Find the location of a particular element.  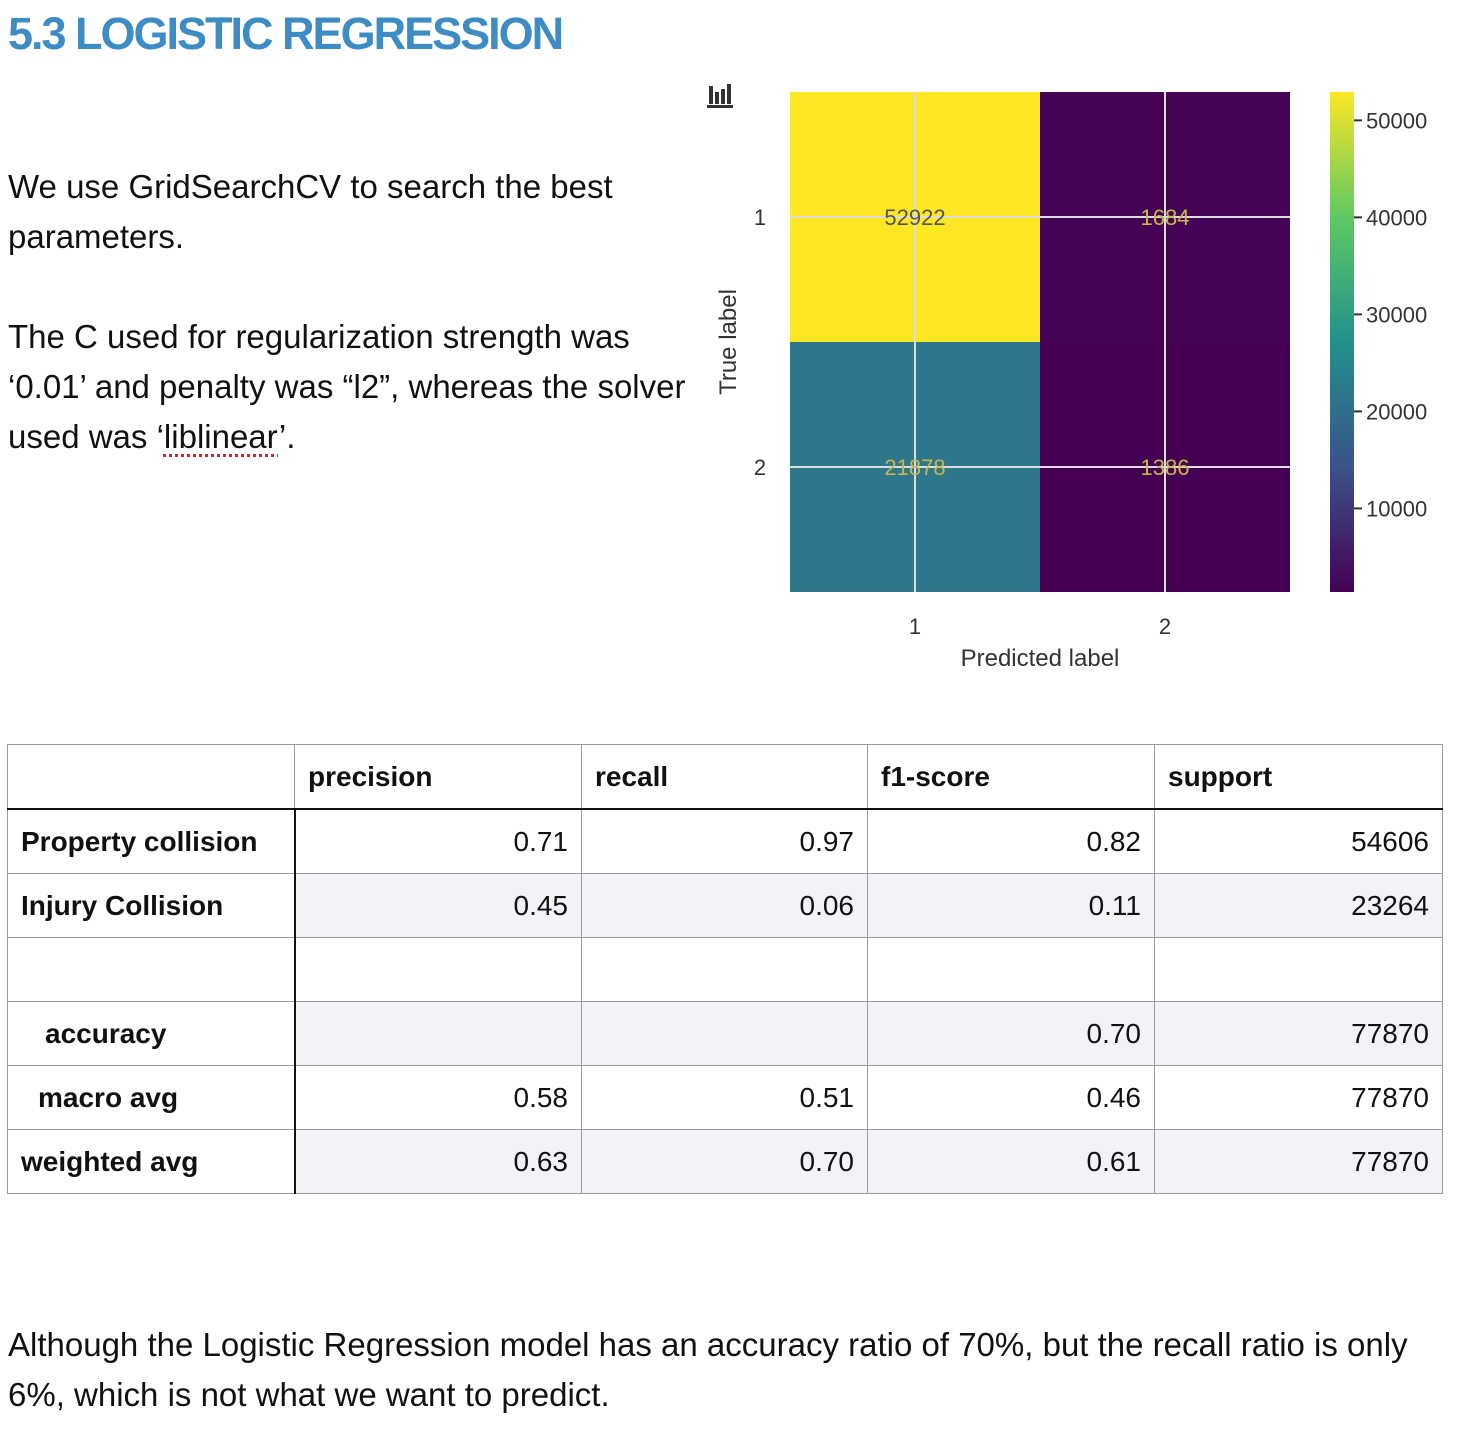

cell-f1-score: 0.46 is located at coordinates (1011, 1097).